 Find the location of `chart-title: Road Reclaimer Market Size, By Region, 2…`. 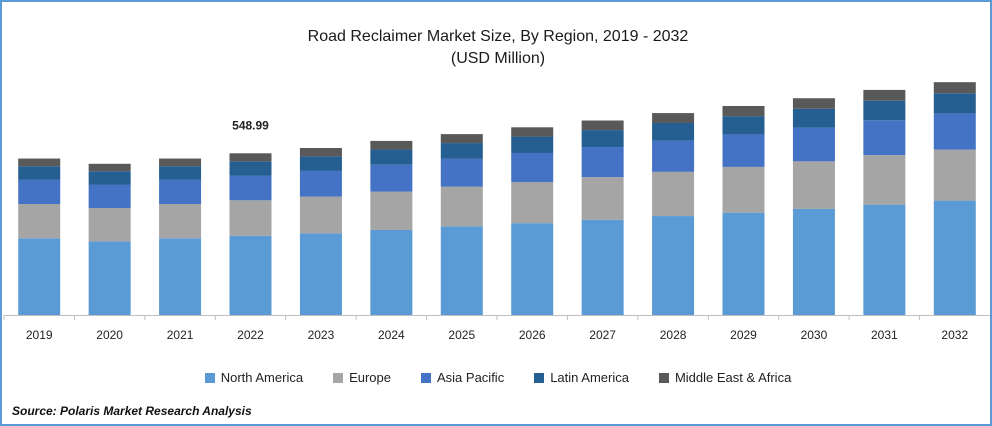

chart-title: Road Reclaimer Market Size, By Region, 2… is located at coordinates (498, 36).